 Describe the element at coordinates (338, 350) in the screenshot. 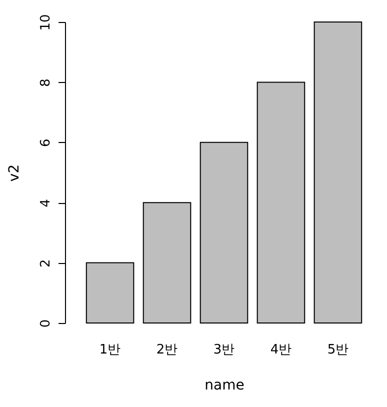

I see `x-tick-label: 5반` at that location.